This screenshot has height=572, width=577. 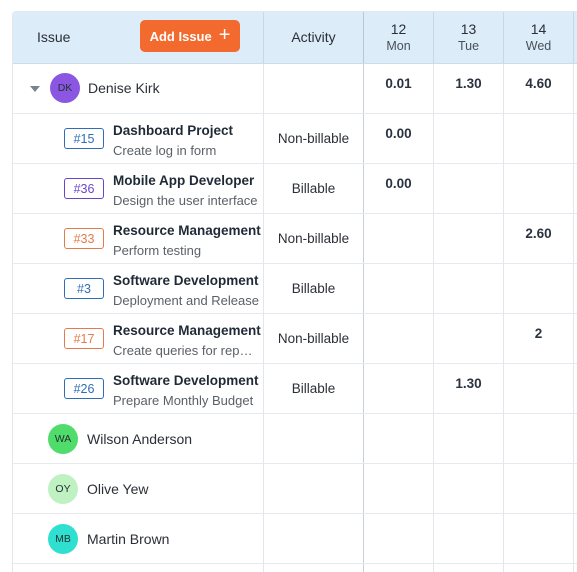 What do you see at coordinates (84, 188) in the screenshot?
I see `issue-id-badge: #36` at bounding box center [84, 188].